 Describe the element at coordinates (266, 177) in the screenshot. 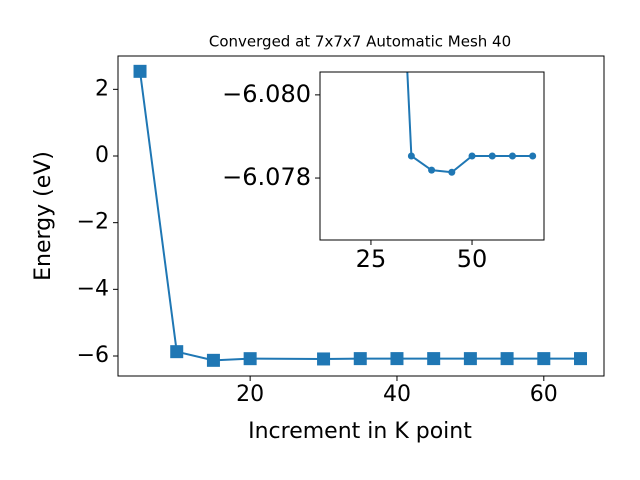

I see `y-tick-label: −6.078` at that location.